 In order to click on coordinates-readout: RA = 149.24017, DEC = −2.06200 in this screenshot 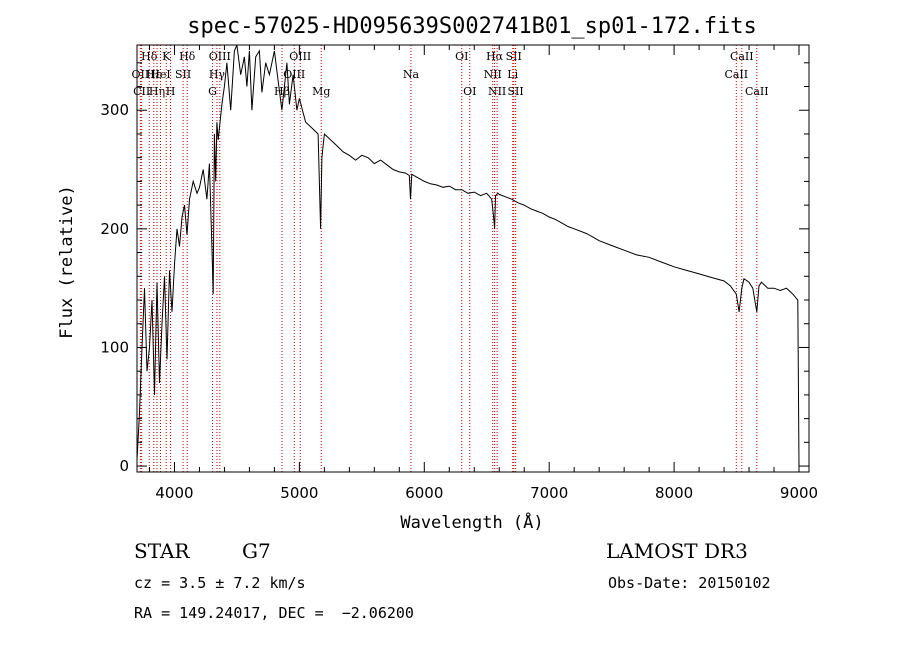, I will do `click(274, 613)`.